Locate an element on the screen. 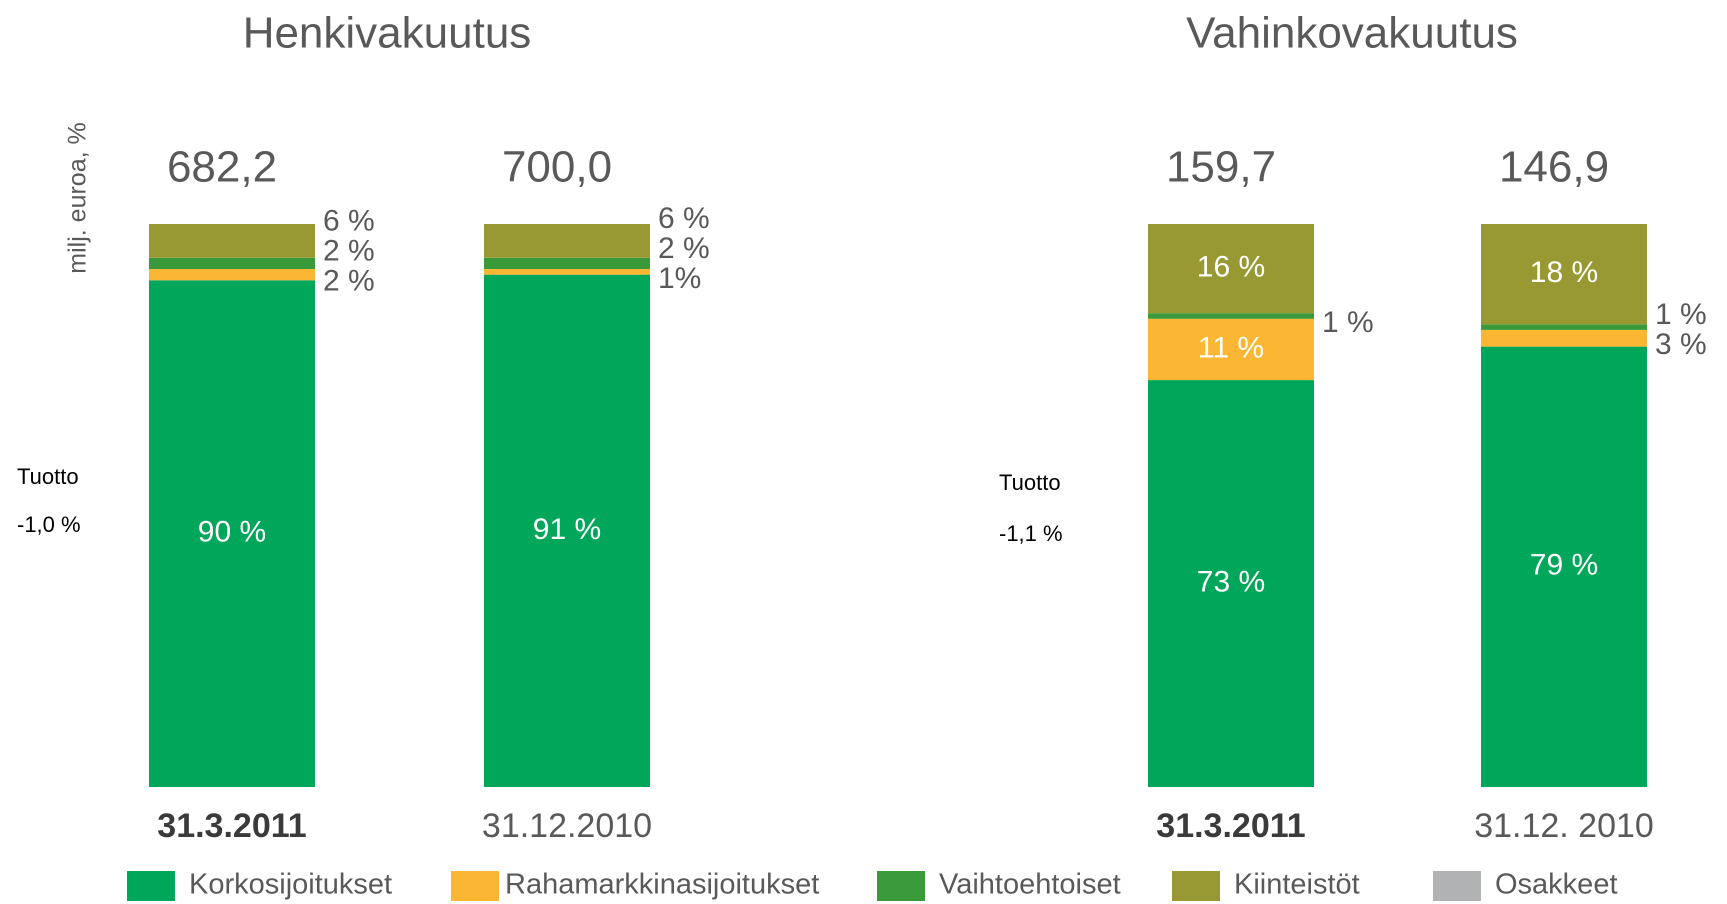 The width and height of the screenshot is (1727, 904). data-label: 16 % is located at coordinates (1231, 267).